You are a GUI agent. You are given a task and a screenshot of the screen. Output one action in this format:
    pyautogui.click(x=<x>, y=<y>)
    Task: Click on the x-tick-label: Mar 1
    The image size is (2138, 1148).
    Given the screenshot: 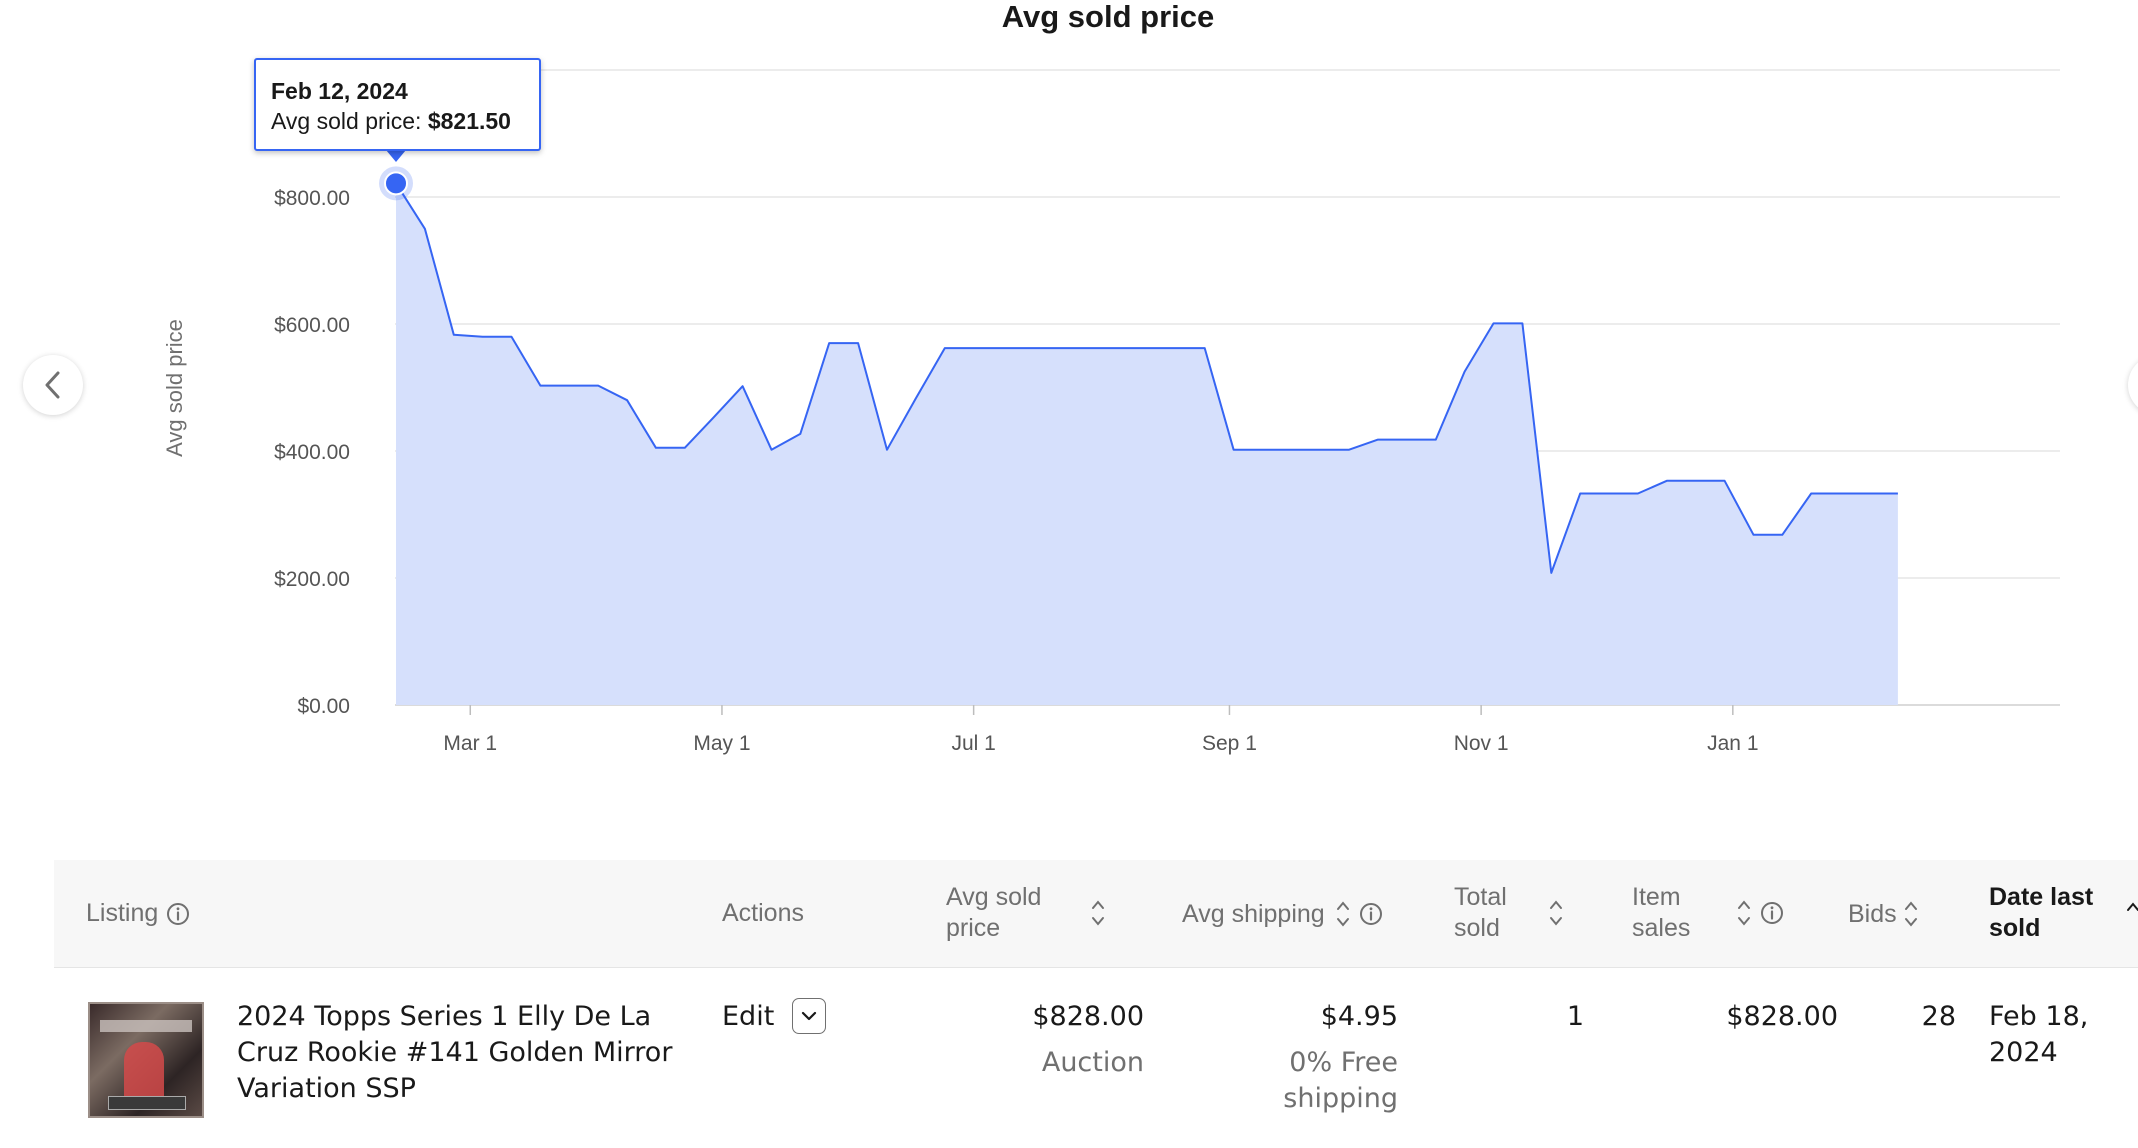 What is the action you would take?
    pyautogui.click(x=470, y=743)
    